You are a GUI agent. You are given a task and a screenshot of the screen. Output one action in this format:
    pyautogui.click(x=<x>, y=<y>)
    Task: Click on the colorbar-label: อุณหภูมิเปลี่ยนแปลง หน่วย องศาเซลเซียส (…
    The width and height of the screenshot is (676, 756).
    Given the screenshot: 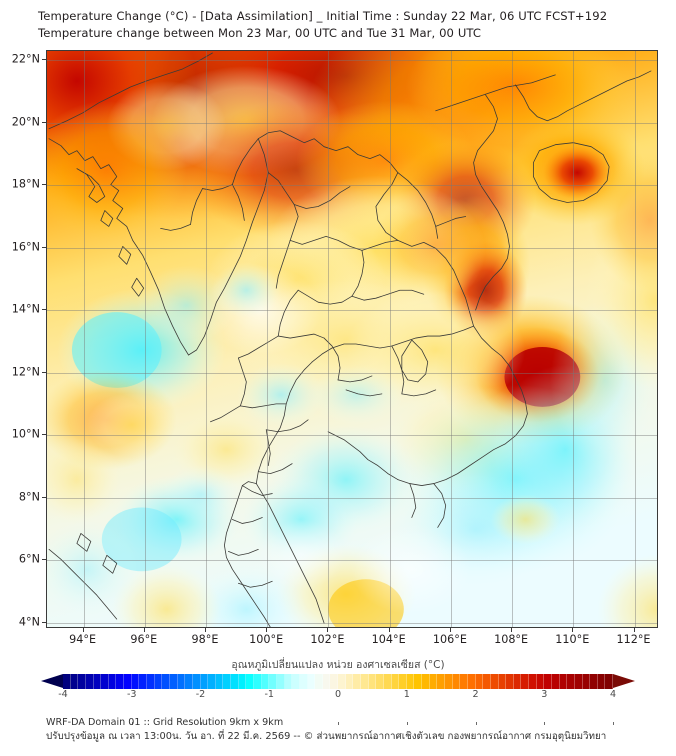 What is the action you would take?
    pyautogui.click(x=338, y=665)
    